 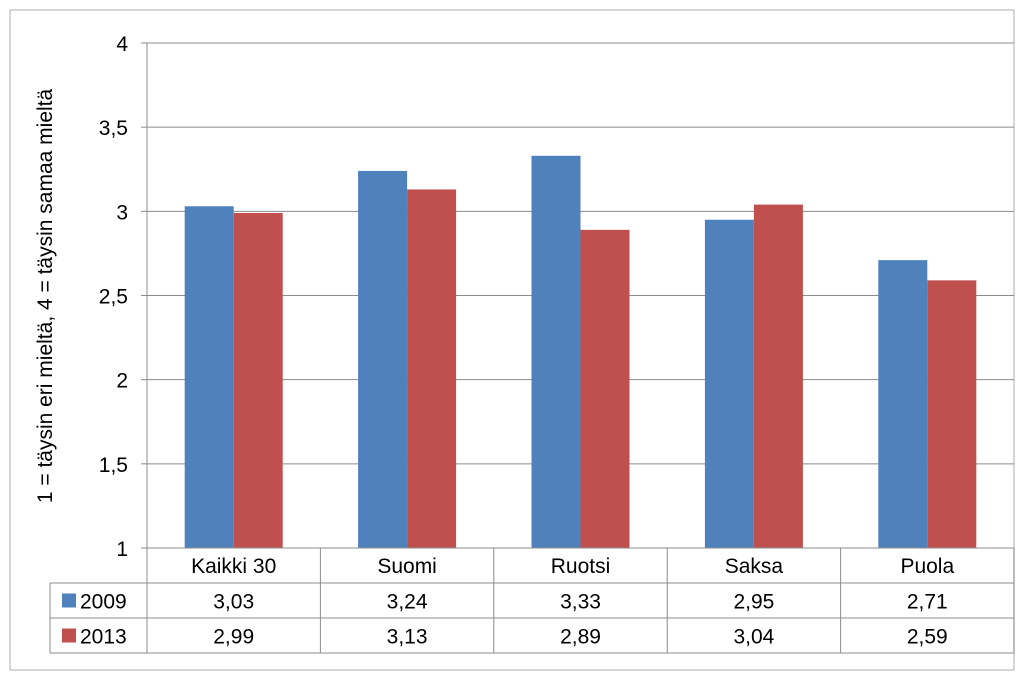 What do you see at coordinates (432, 368) in the screenshot?
I see `bar-2013-suomi` at bounding box center [432, 368].